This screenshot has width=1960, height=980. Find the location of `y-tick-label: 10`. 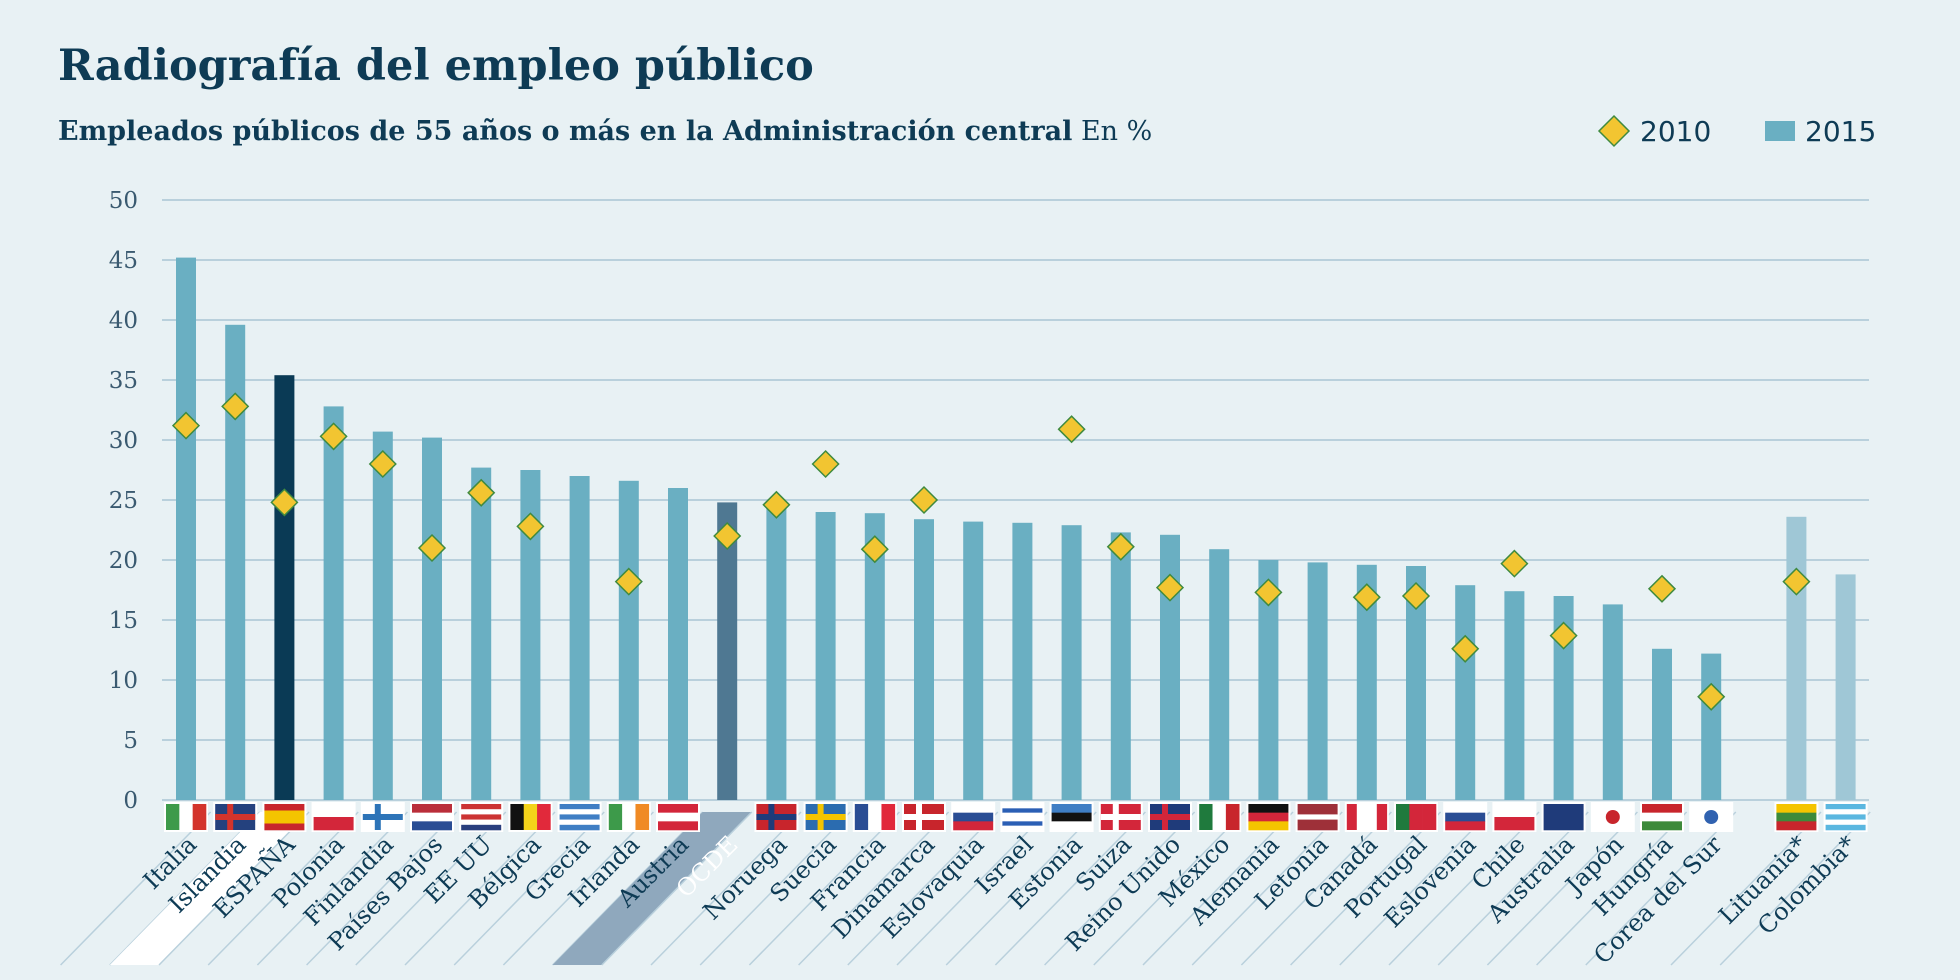

y-tick-label: 10 is located at coordinates (123, 681).